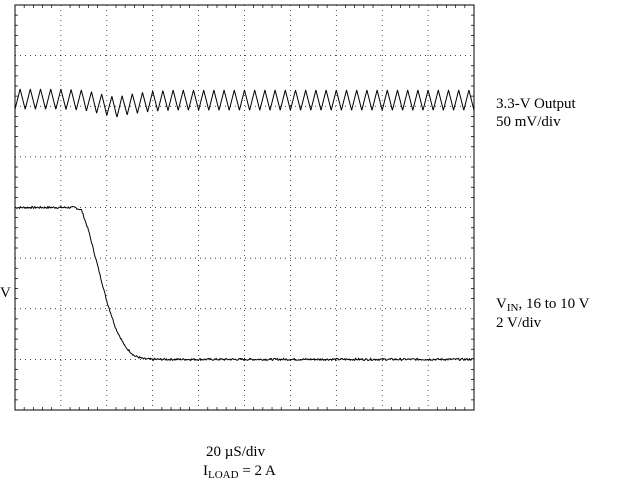  What do you see at coordinates (536, 104) in the screenshot?
I see `label-3v3-output-line1: 3.3-V Output` at bounding box center [536, 104].